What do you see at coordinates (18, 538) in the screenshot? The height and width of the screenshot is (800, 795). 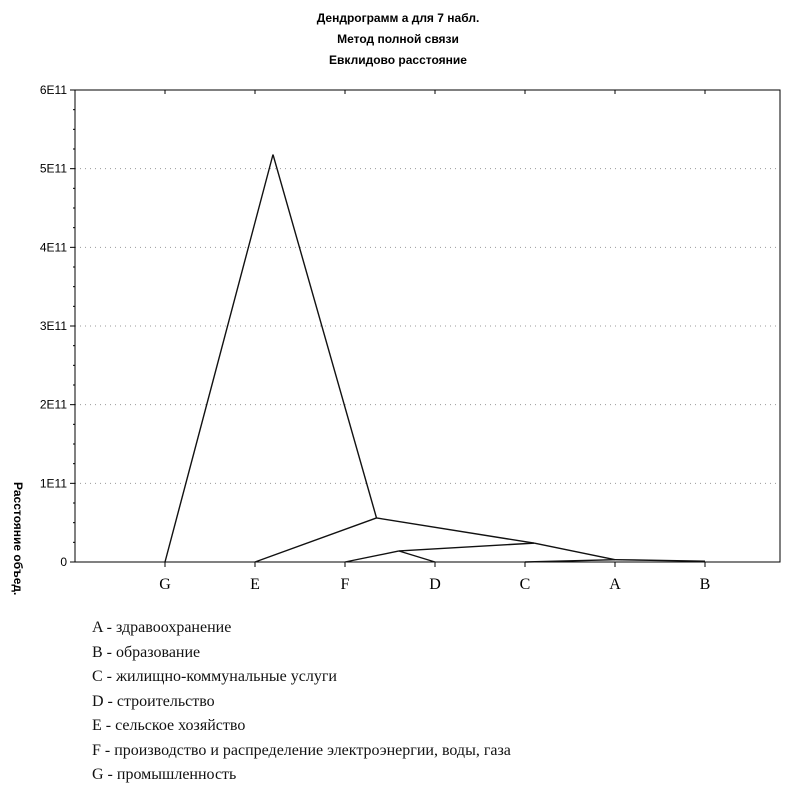 I see `y-axis-label: Расстояние объед.` at bounding box center [18, 538].